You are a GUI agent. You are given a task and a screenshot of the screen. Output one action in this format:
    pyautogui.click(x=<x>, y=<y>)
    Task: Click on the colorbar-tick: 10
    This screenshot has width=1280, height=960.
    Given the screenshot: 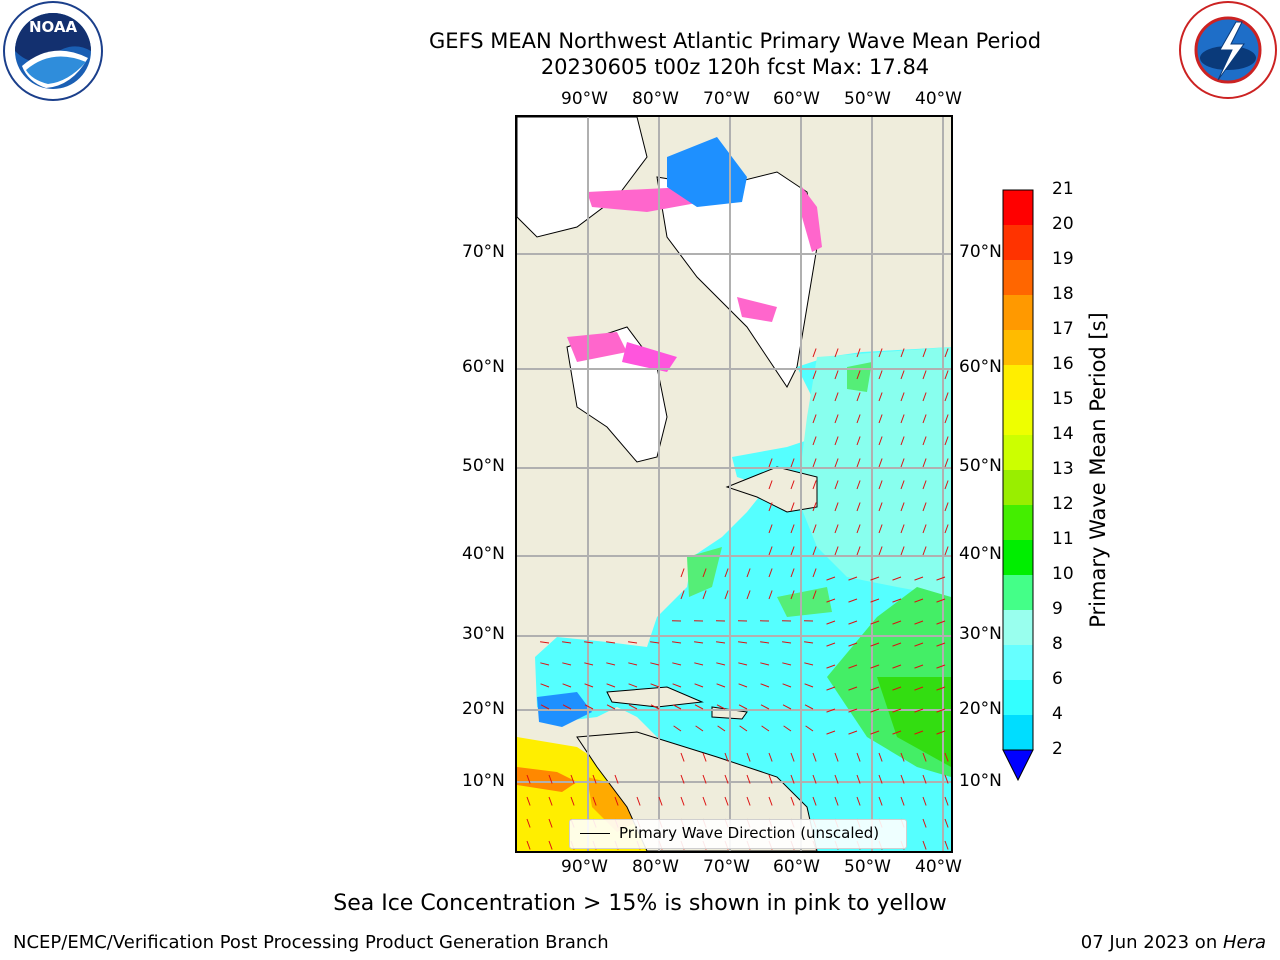 What is the action you would take?
    pyautogui.click(x=1063, y=574)
    